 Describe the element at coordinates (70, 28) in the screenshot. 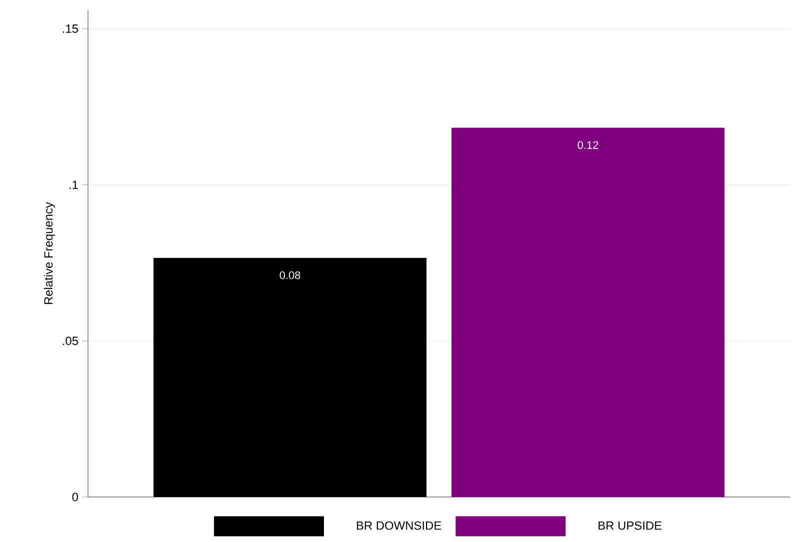

I see `y-tick-label: .15` at that location.